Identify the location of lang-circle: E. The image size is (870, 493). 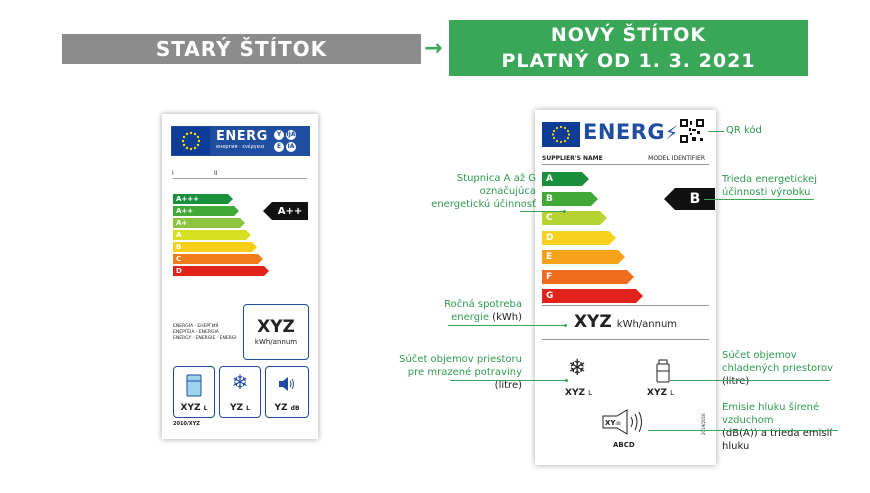
(279, 147).